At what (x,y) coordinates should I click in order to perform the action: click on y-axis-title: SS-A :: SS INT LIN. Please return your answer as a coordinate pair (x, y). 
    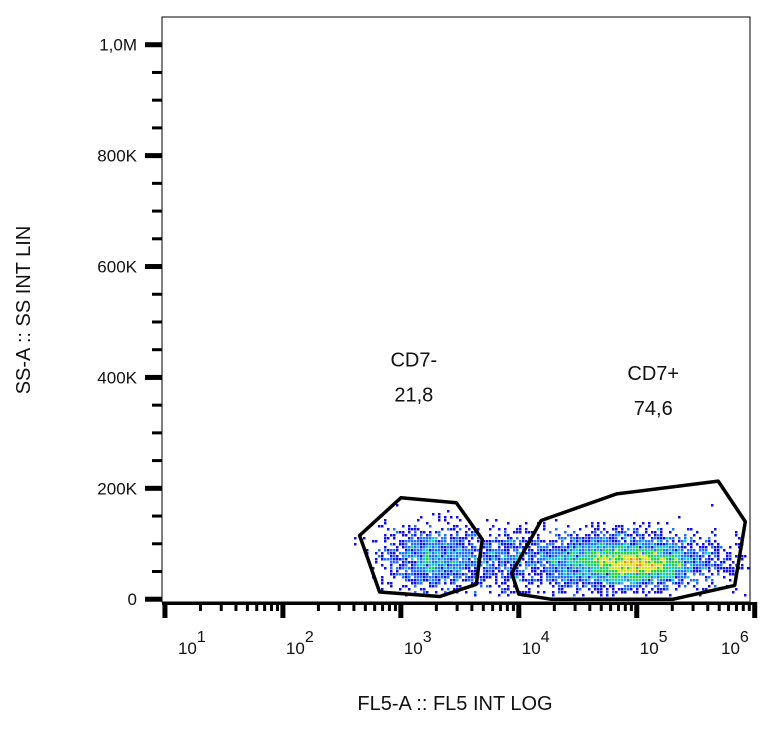
    Looking at the image, I should click on (24, 310).